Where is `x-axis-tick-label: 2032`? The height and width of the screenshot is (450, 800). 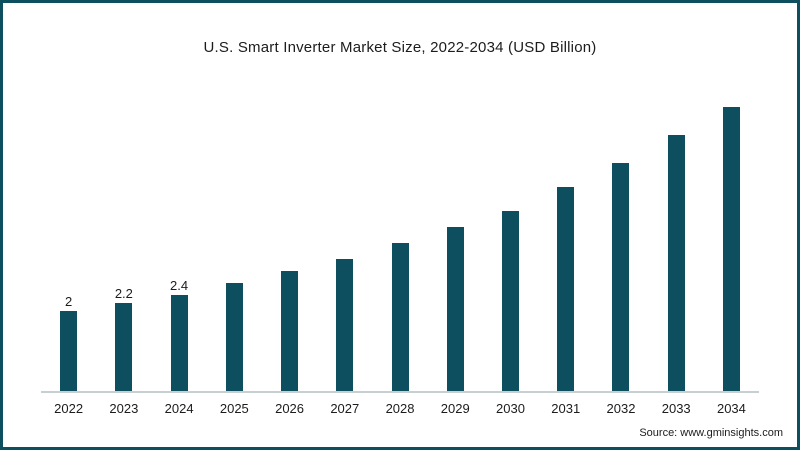 x-axis-tick-label: 2032 is located at coordinates (621, 408).